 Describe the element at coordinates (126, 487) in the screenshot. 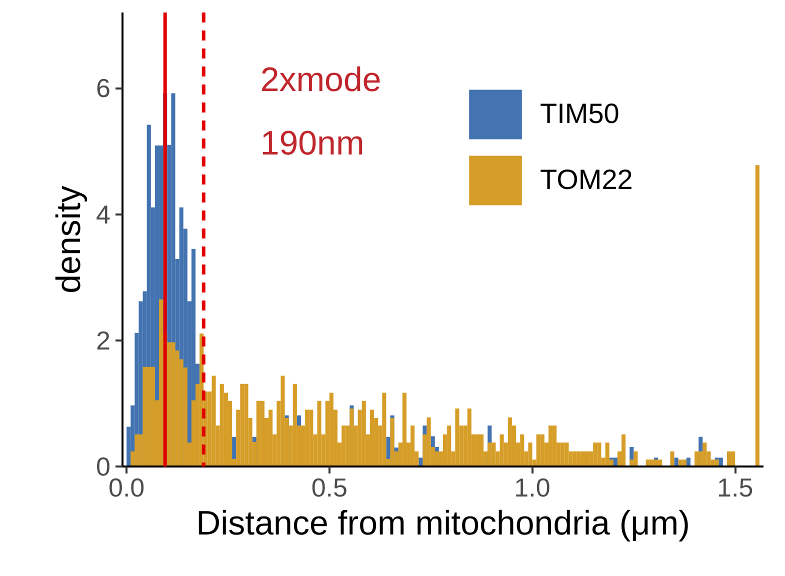

I see `x-tick-label: 0.0` at that location.